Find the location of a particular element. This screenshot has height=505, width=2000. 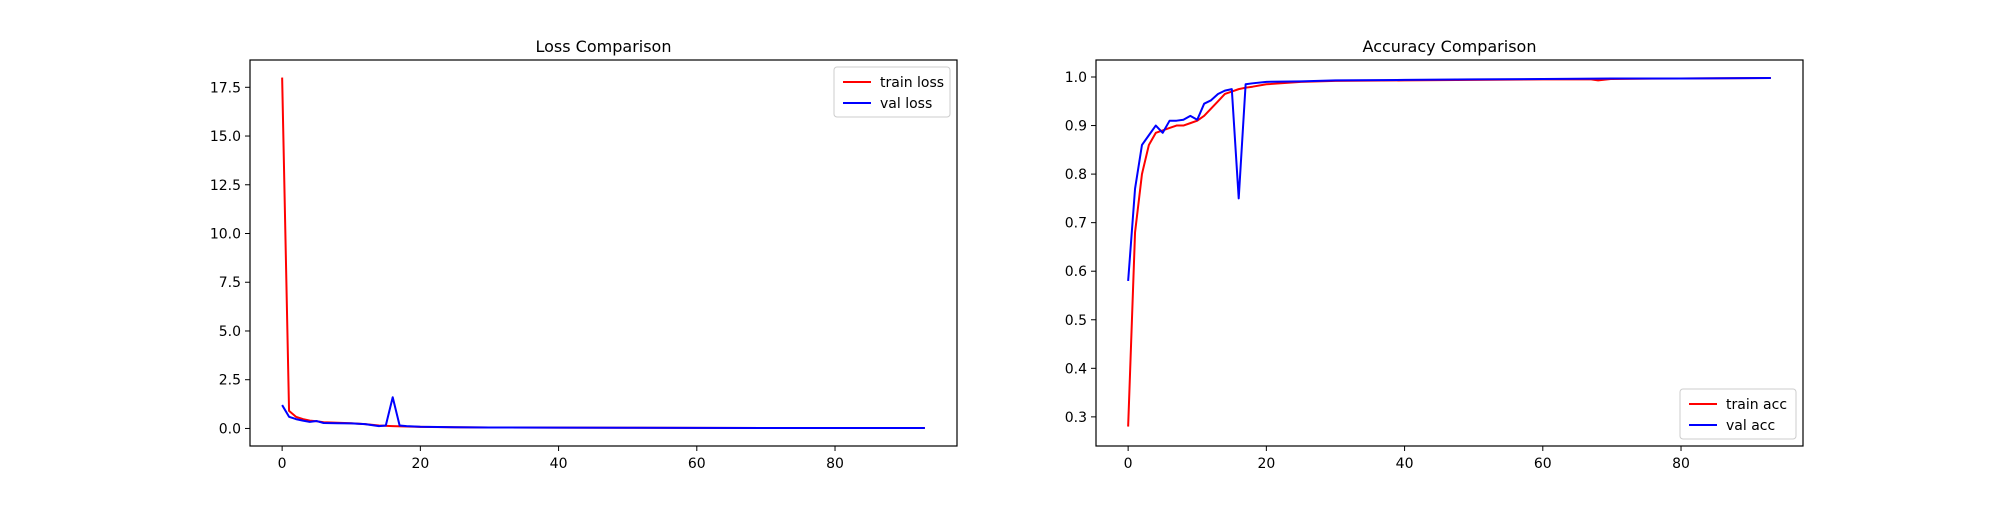

y-tick-label: 7.5 is located at coordinates (230, 283).